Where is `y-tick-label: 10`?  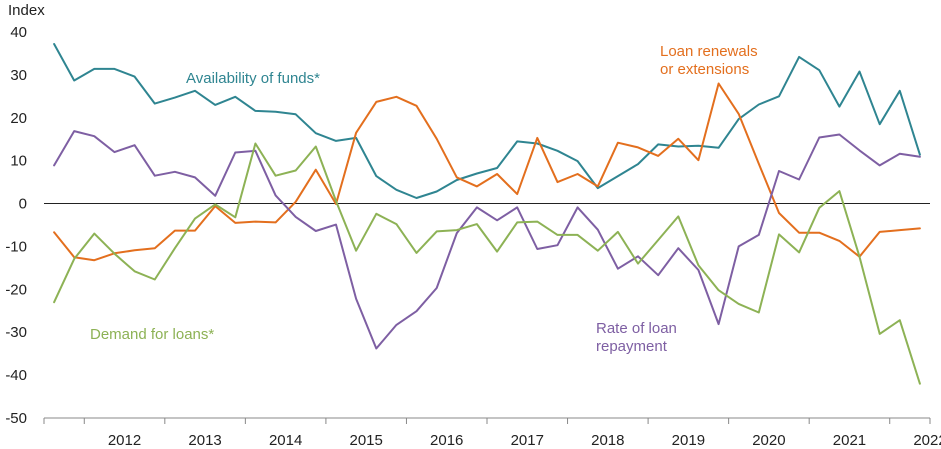 y-tick-label: 10 is located at coordinates (18, 161).